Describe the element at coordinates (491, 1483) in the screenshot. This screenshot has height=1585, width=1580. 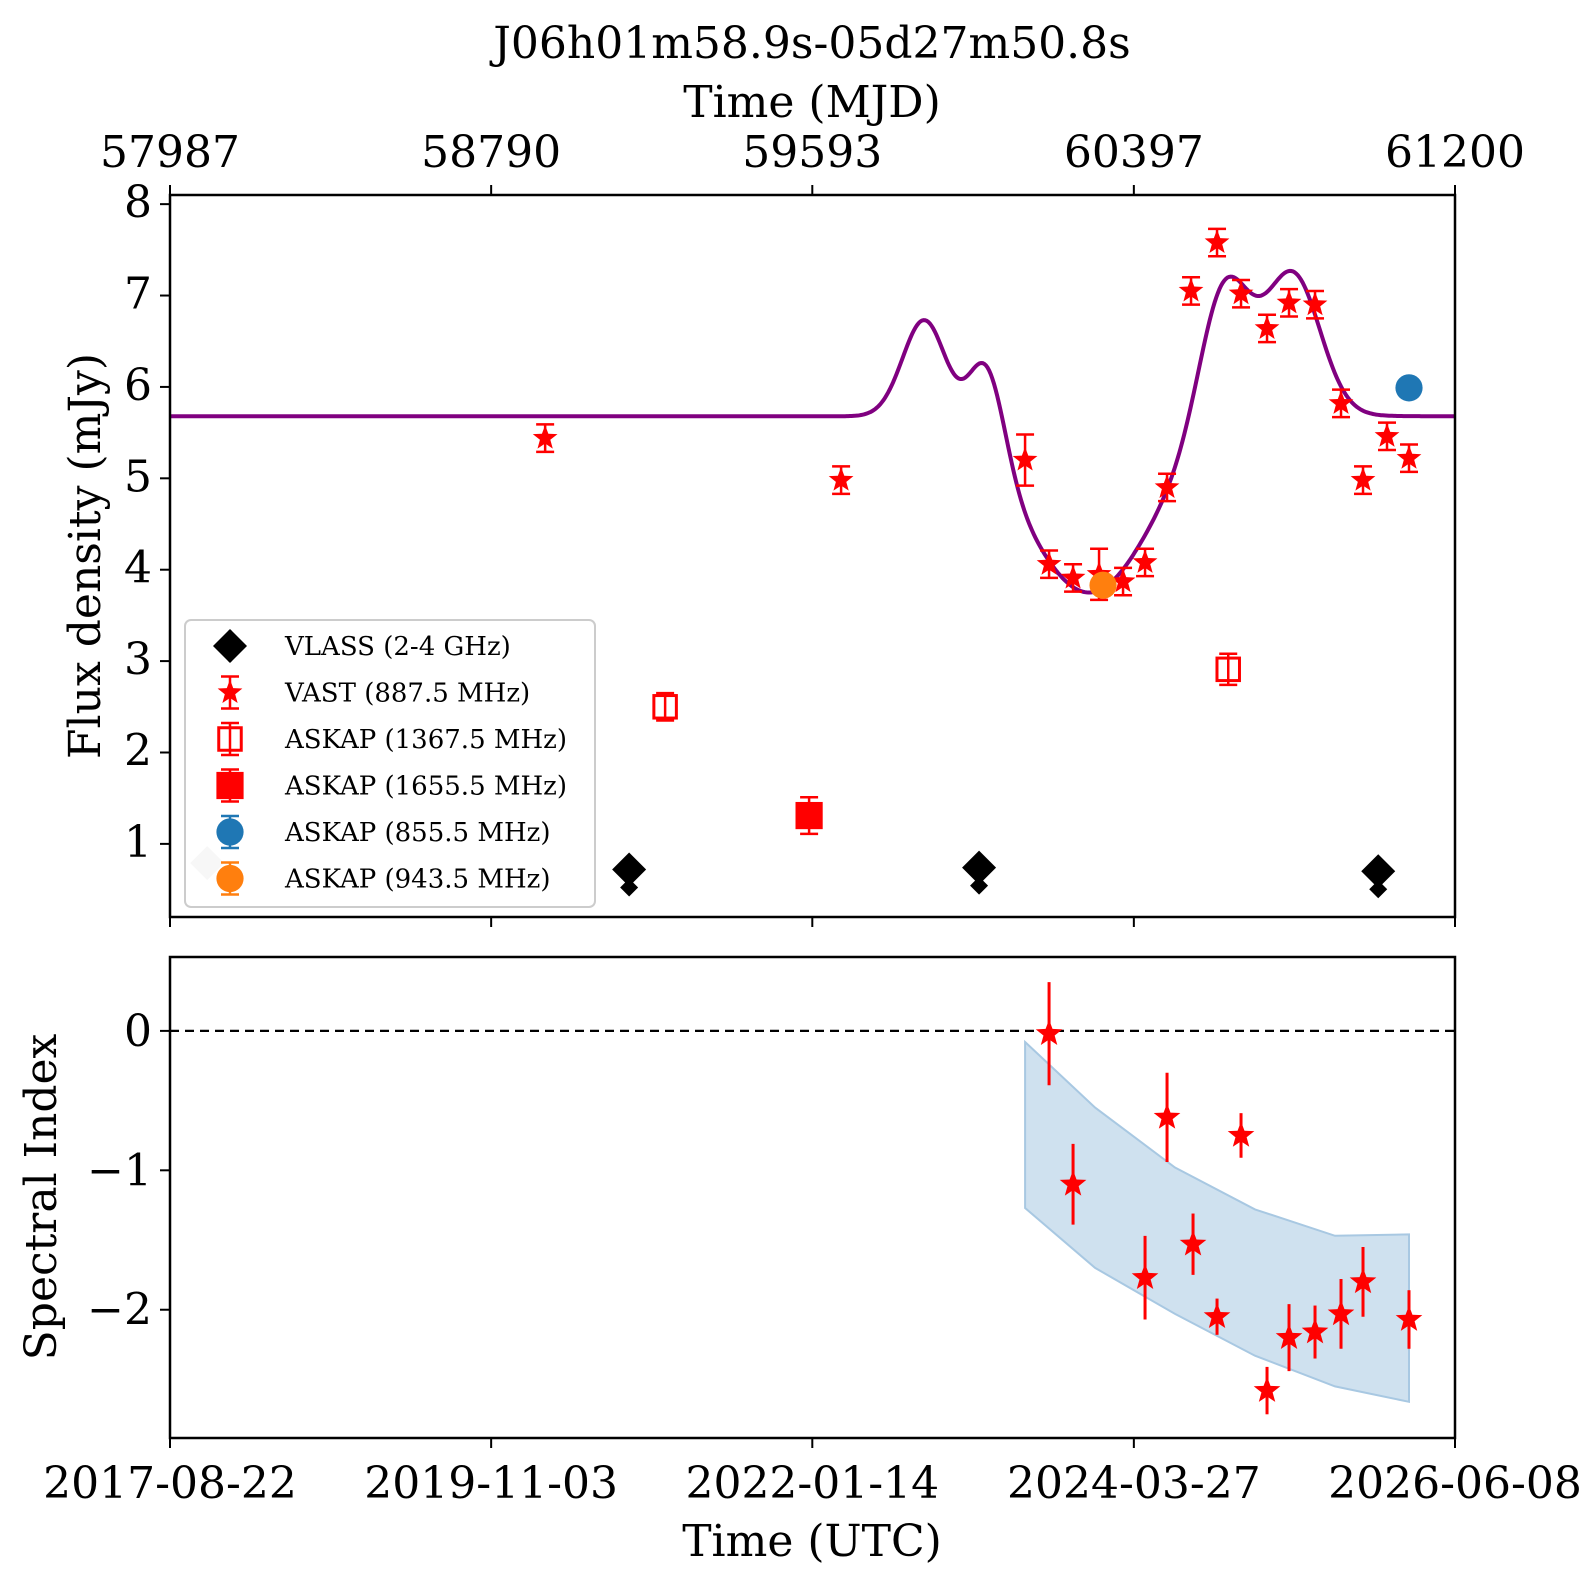
I see `x-tick-label: 2019-11-03` at that location.